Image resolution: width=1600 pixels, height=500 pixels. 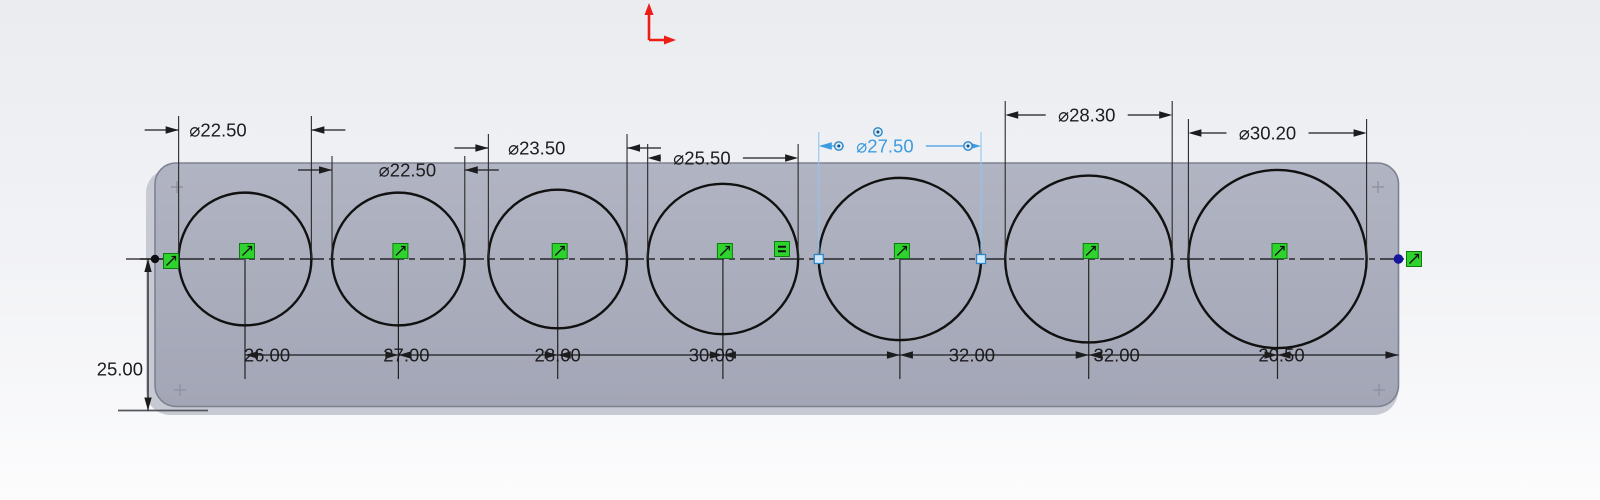 What do you see at coordinates (670, 40) in the screenshot?
I see `origin-right-arrow-icon` at bounding box center [670, 40].